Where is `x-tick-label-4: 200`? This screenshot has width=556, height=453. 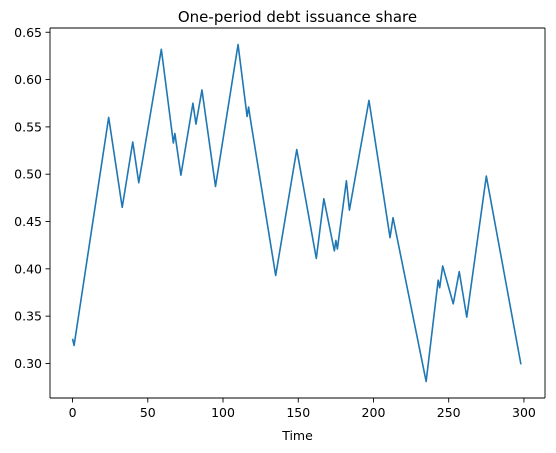
x-tick-label-4: 200 is located at coordinates (374, 412).